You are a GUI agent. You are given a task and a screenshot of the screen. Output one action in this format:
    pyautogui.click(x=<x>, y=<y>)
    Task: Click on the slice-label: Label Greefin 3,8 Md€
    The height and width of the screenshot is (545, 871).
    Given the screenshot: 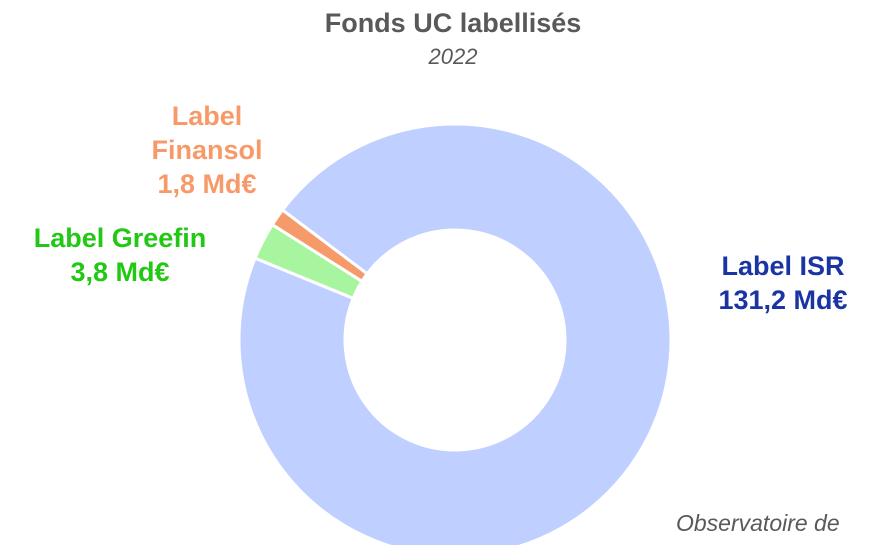 What is the action you would take?
    pyautogui.click(x=120, y=255)
    